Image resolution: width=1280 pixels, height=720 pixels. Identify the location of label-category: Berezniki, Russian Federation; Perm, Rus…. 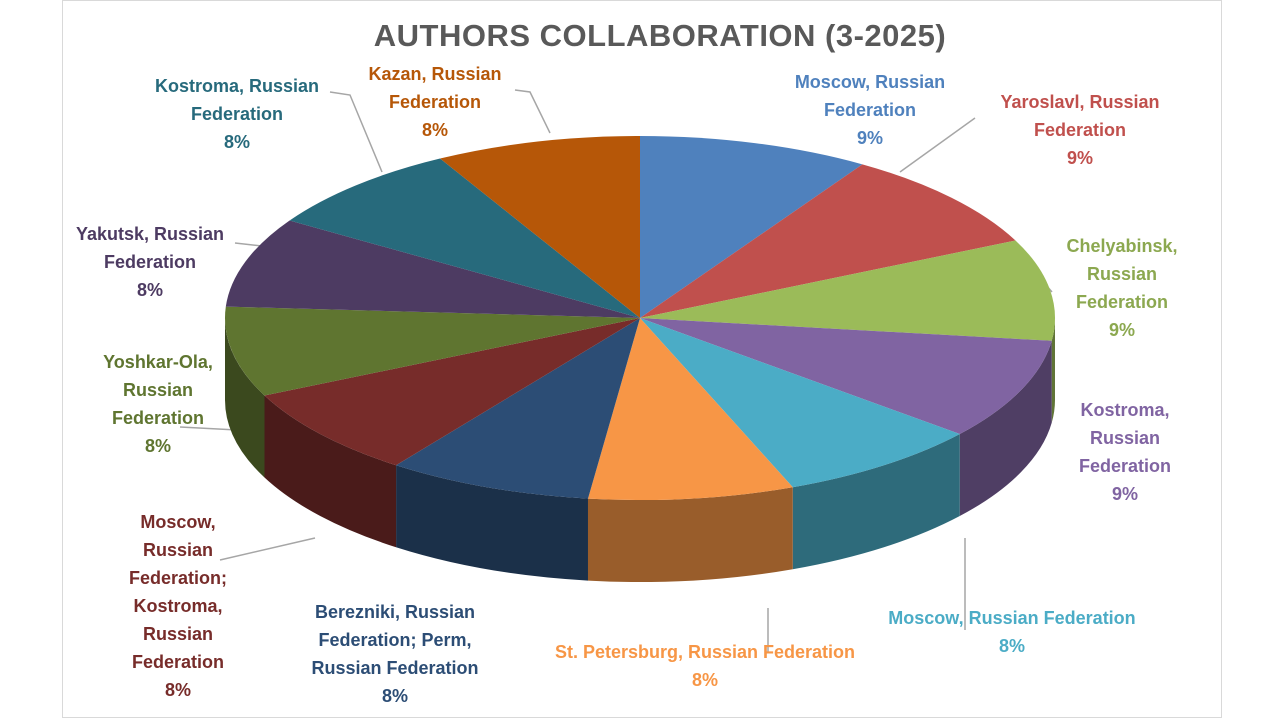
(395, 640).